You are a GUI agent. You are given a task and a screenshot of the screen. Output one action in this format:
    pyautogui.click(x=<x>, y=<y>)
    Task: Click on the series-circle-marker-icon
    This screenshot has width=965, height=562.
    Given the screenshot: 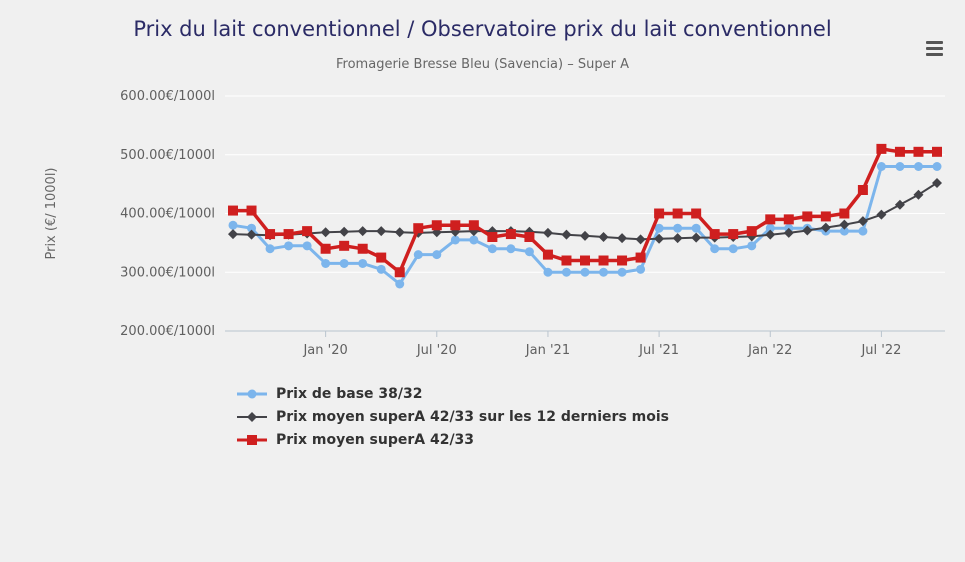 What is the action you would take?
    pyautogui.click(x=252, y=394)
    